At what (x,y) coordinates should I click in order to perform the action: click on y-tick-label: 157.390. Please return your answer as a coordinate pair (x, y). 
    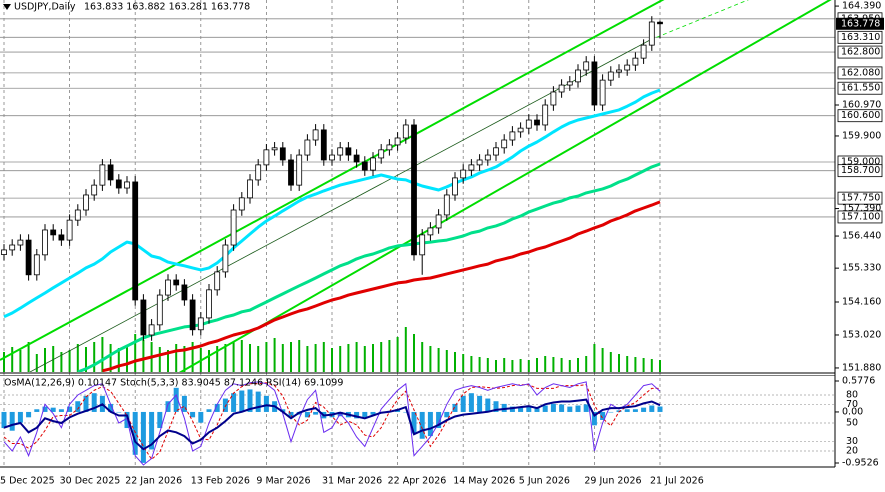
    Looking at the image, I should click on (861, 208).